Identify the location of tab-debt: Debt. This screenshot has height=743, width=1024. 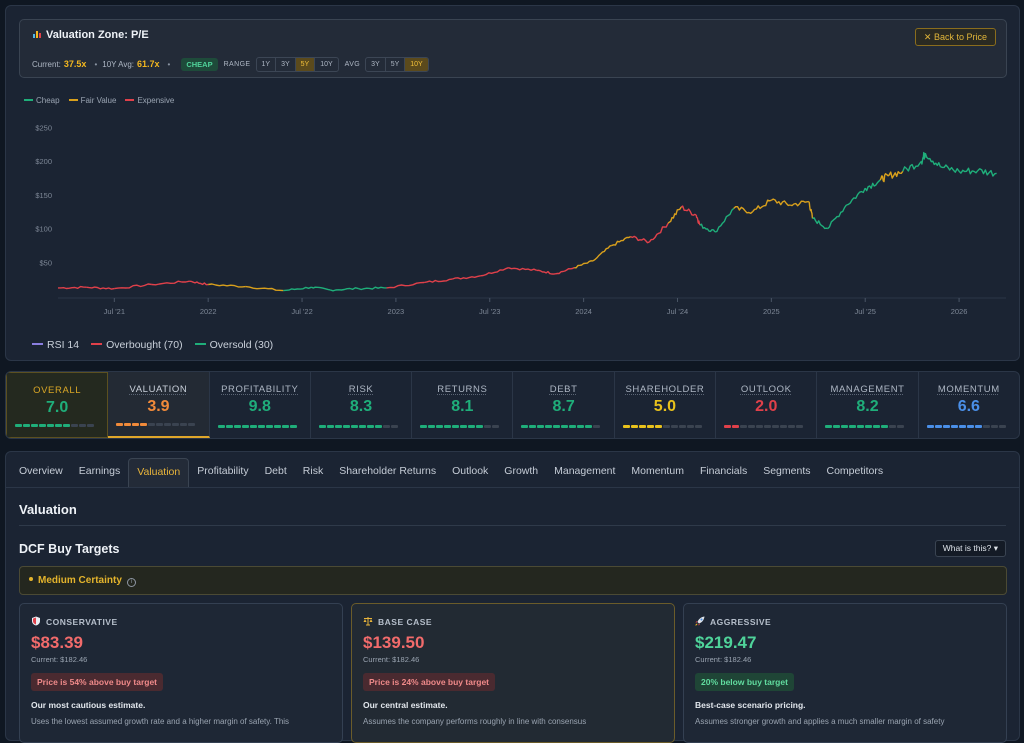
(275, 471).